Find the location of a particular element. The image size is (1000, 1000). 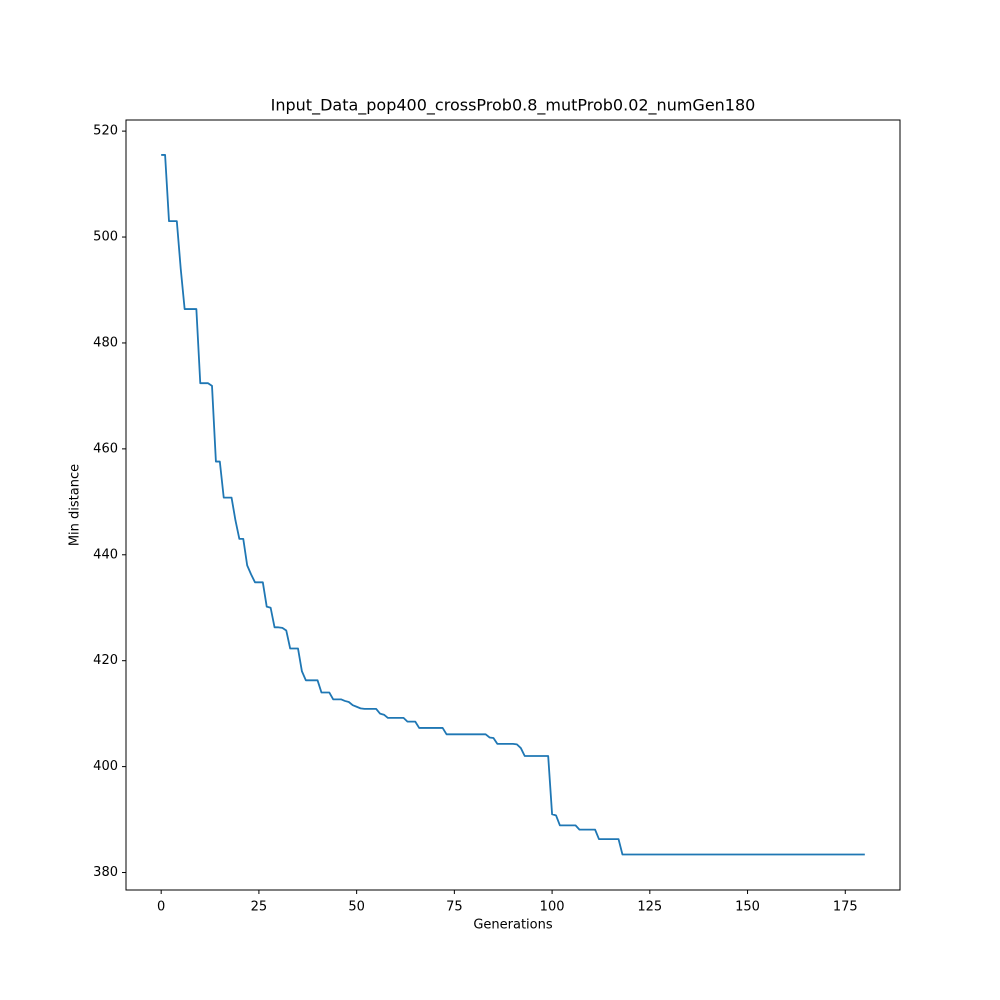

x-tick-label: 0 is located at coordinates (161, 907).